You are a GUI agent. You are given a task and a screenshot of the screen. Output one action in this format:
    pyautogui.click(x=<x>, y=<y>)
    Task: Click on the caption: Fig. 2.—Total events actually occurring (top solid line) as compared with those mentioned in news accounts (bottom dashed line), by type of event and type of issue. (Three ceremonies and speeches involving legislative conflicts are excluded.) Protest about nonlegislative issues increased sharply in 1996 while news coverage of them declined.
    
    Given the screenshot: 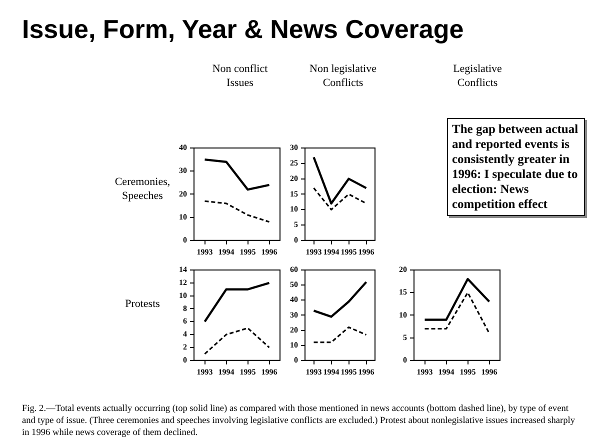 What is the action you would take?
    pyautogui.click(x=299, y=421)
    